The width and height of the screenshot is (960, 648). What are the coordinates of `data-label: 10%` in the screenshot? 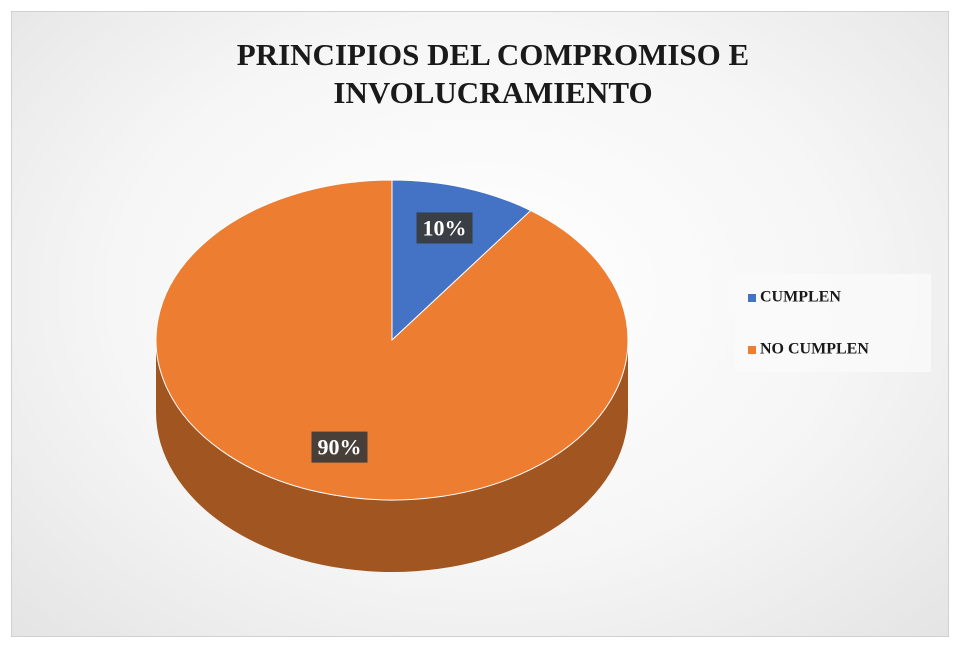 It's located at (445, 227).